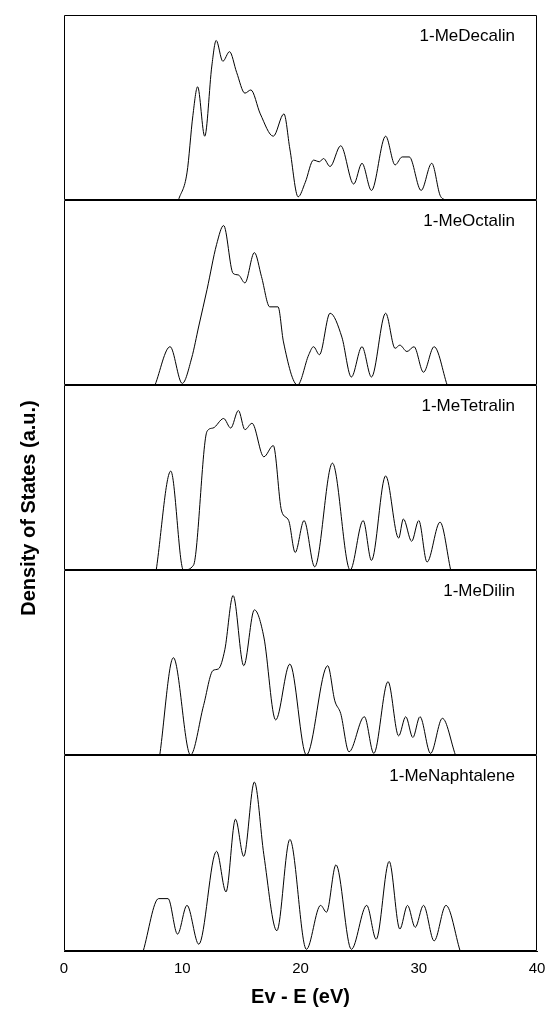 The image size is (549, 1017). What do you see at coordinates (469, 221) in the screenshot?
I see `chart-title: 1-MeOctalin` at bounding box center [469, 221].